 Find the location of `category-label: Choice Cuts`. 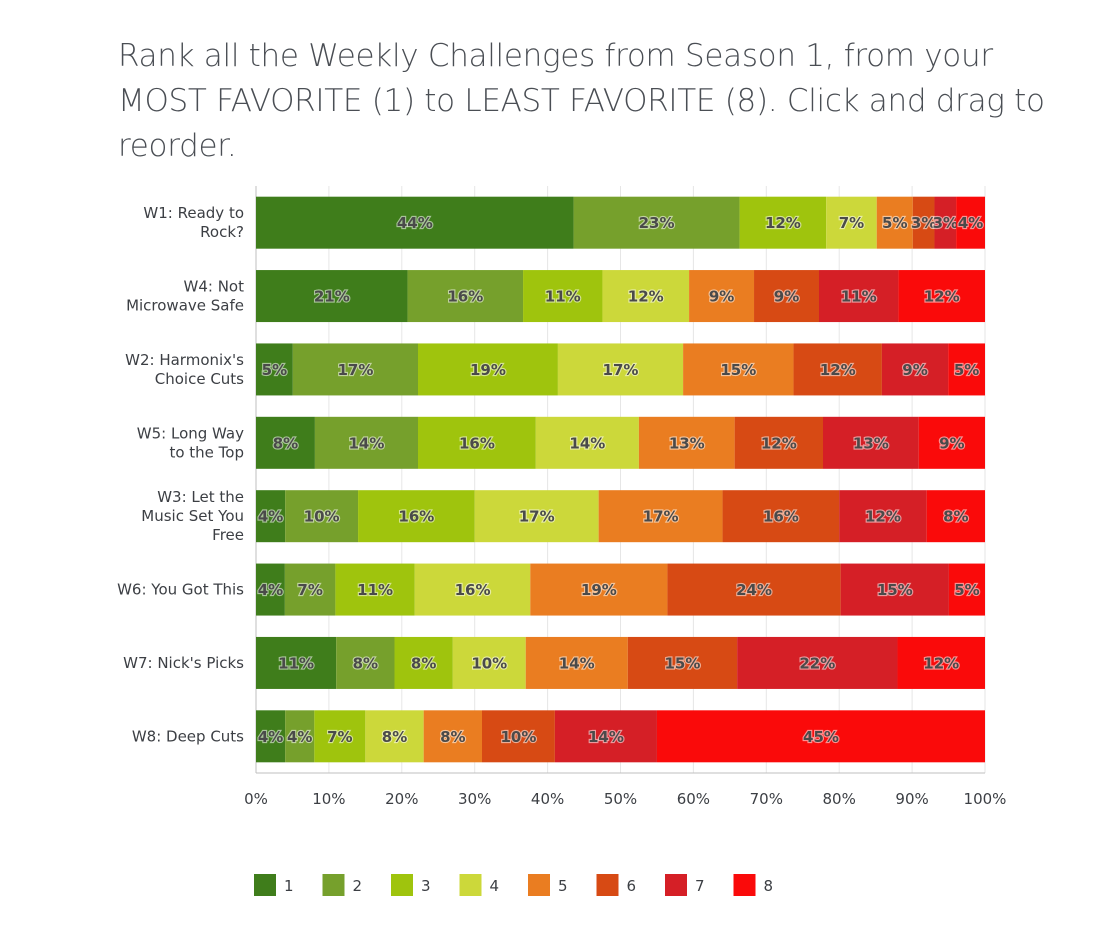

category-label: Choice Cuts is located at coordinates (199, 379).